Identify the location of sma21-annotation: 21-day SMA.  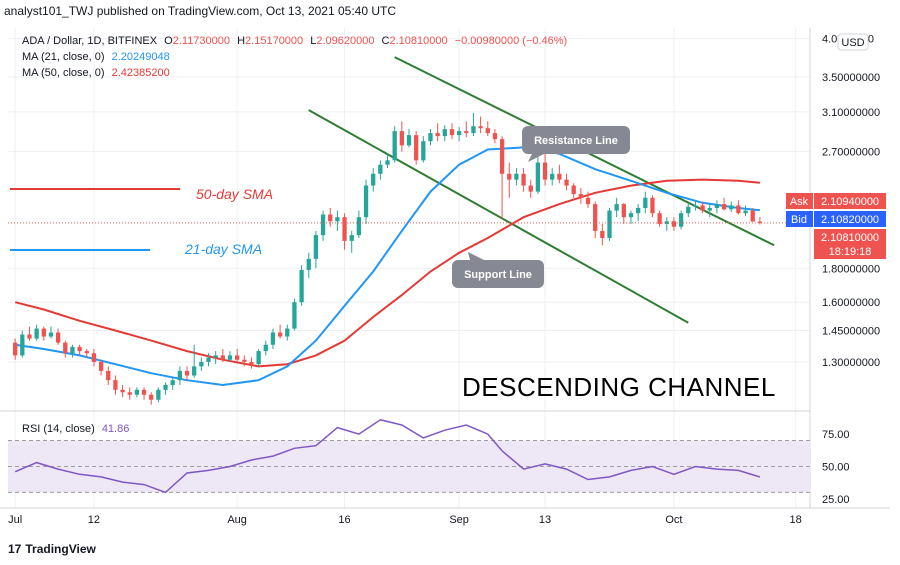
(223, 249).